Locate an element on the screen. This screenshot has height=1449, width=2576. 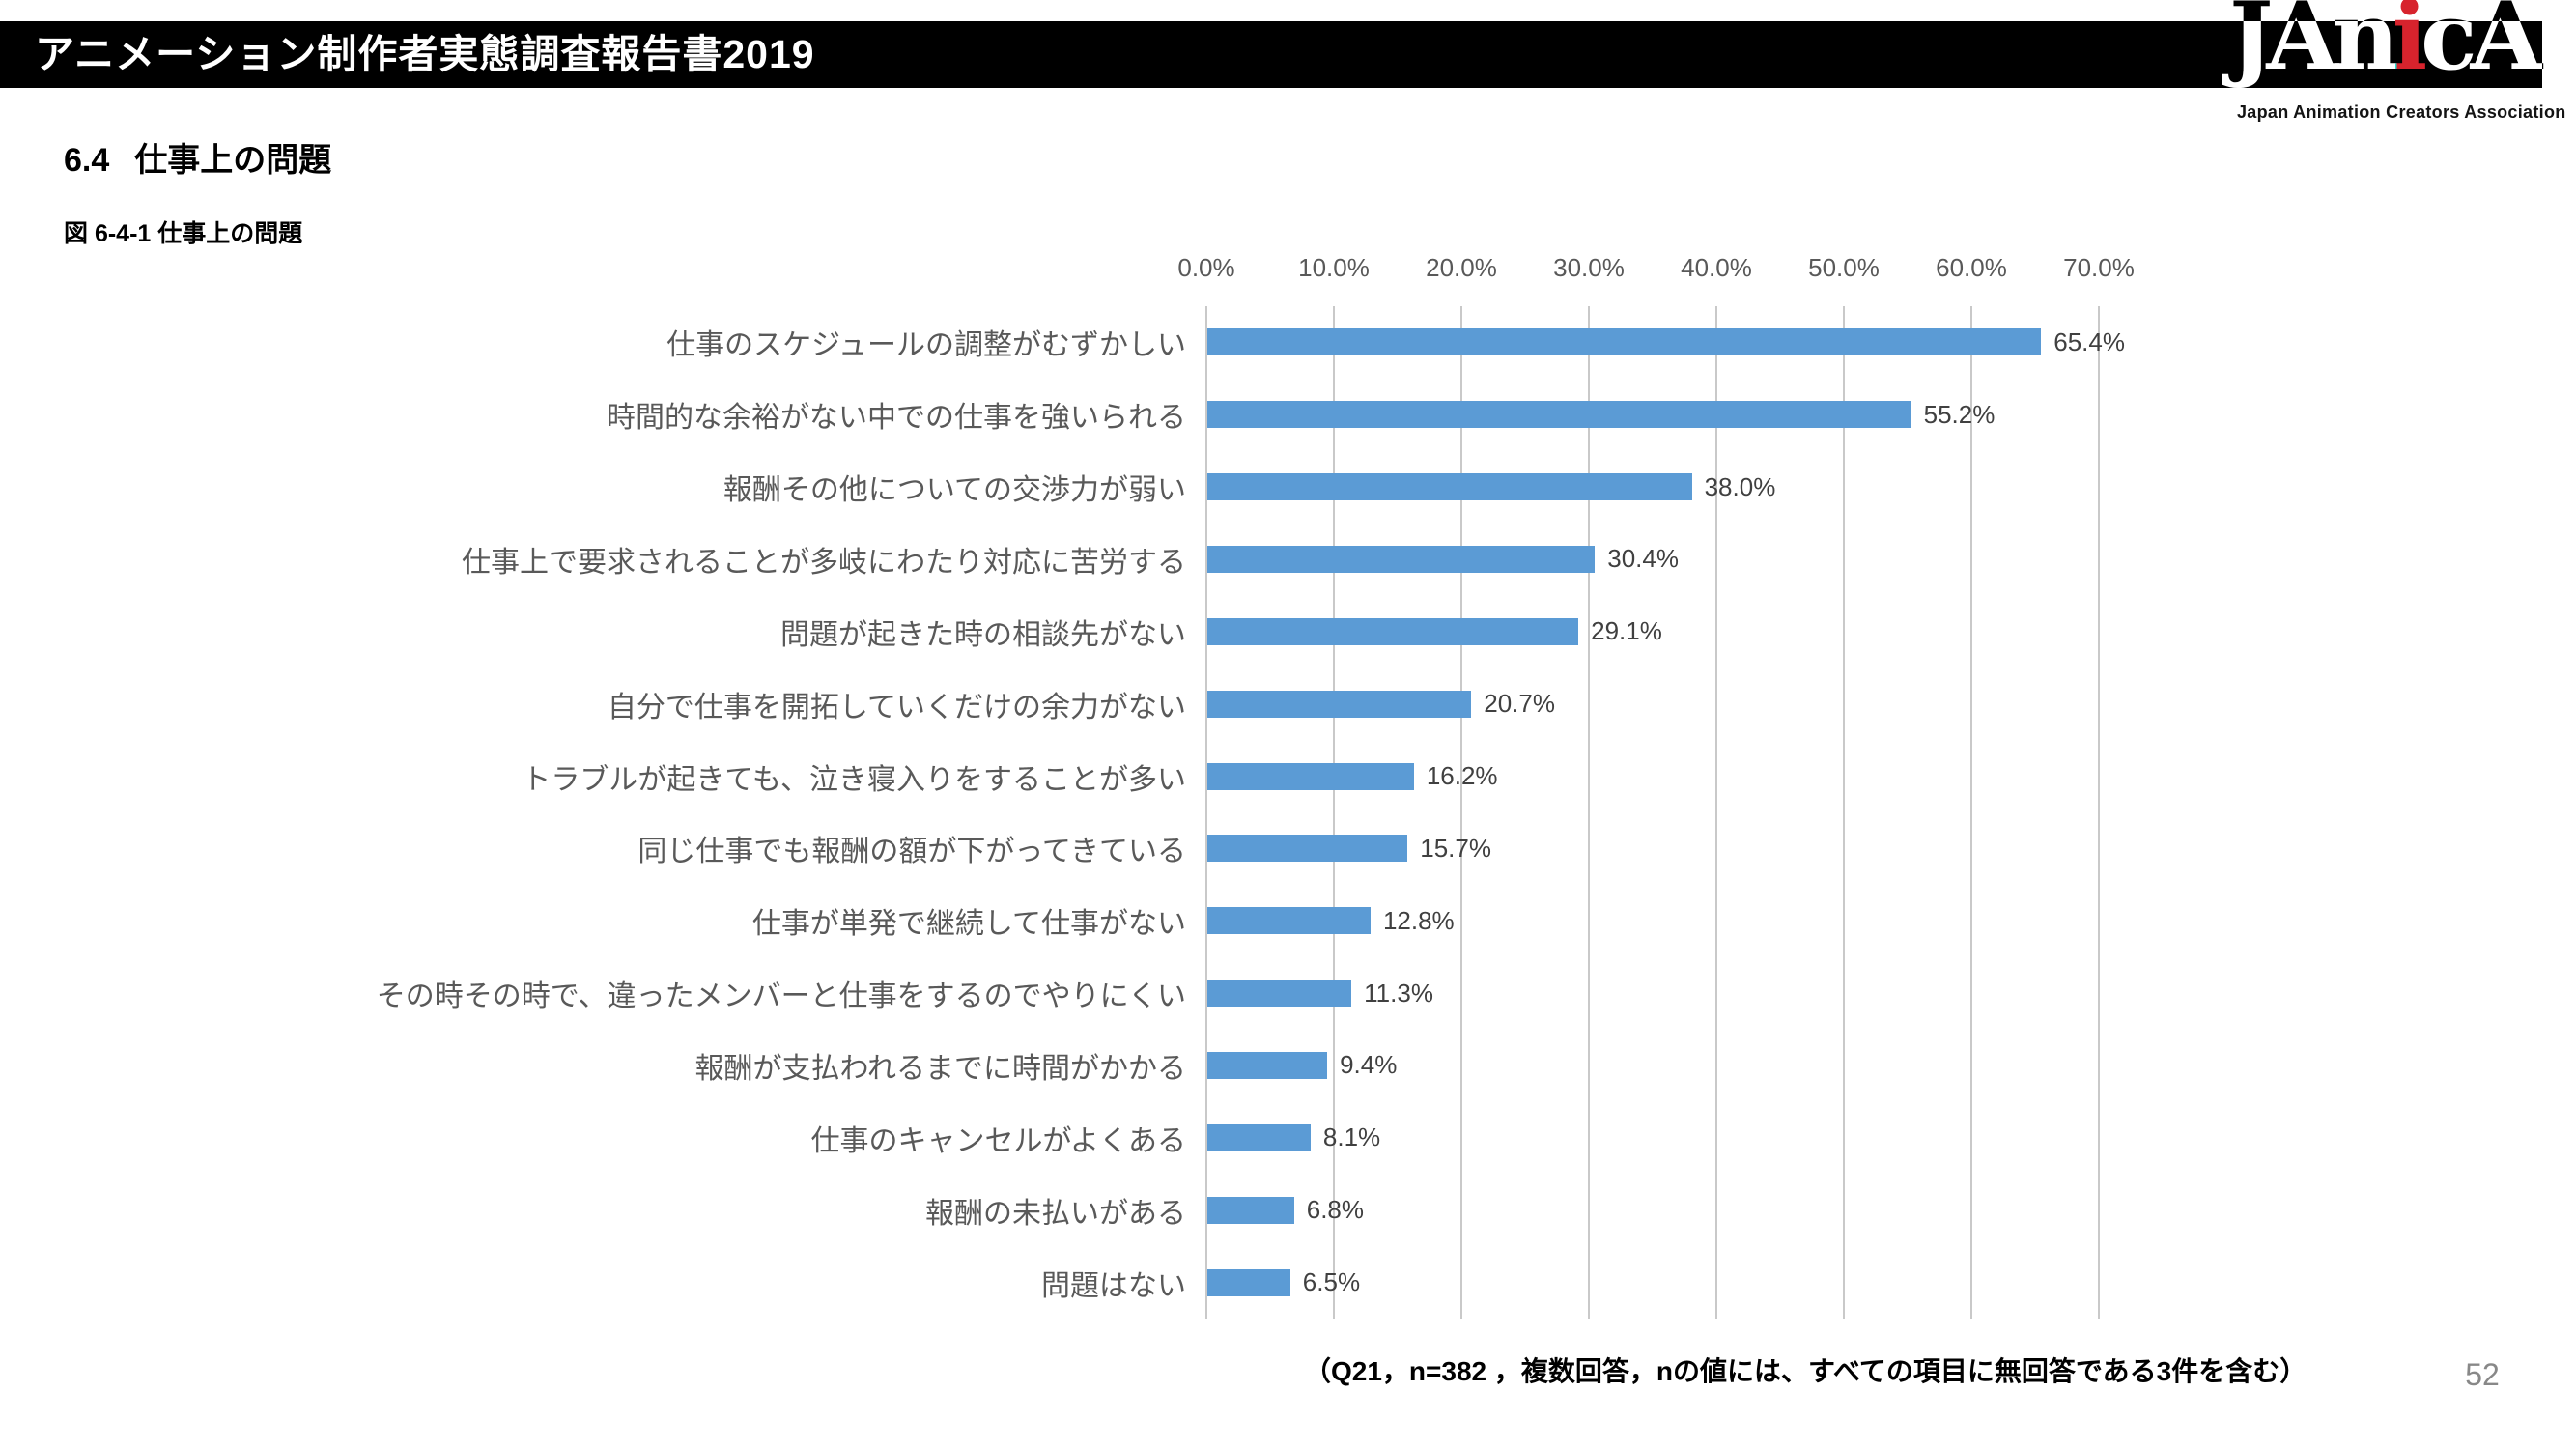
category-label: 問題が起きた時の相談先がない is located at coordinates (983, 634).